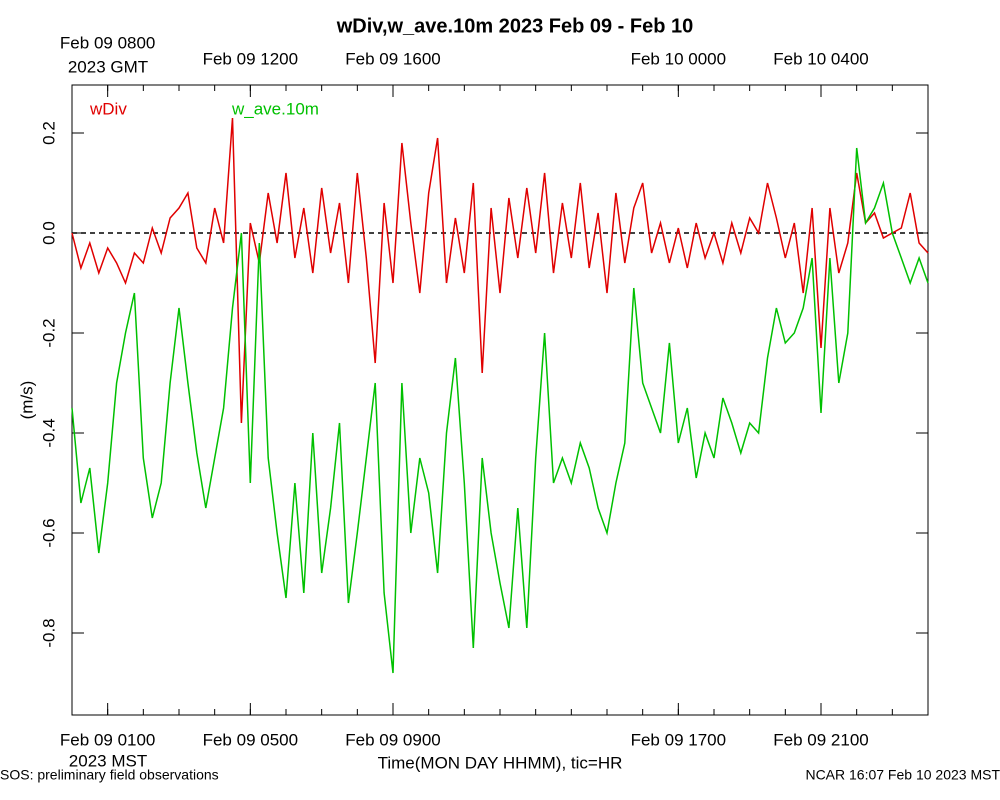 This screenshot has width=1000, height=800. Describe the element at coordinates (48, 632) in the screenshot. I see `y-tick-label: -0.8` at that location.